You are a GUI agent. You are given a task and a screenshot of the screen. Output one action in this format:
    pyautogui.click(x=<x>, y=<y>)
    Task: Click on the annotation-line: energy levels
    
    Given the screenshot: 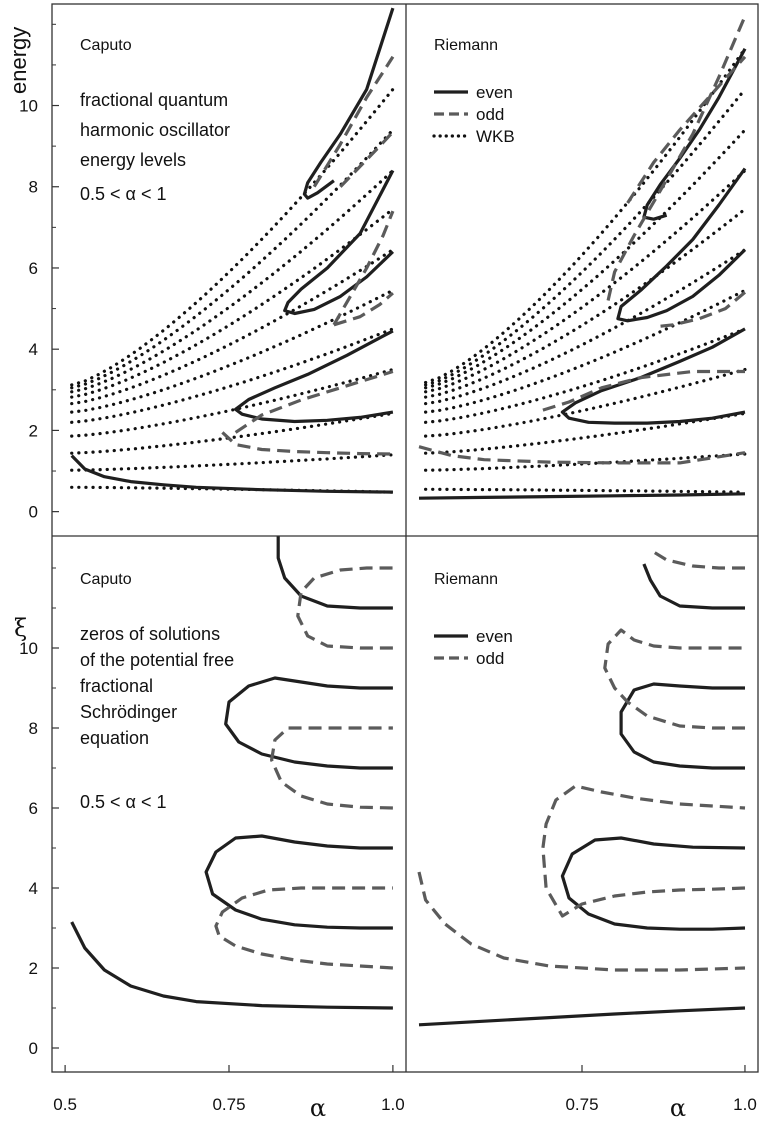 What is the action you would take?
    pyautogui.click(x=133, y=160)
    